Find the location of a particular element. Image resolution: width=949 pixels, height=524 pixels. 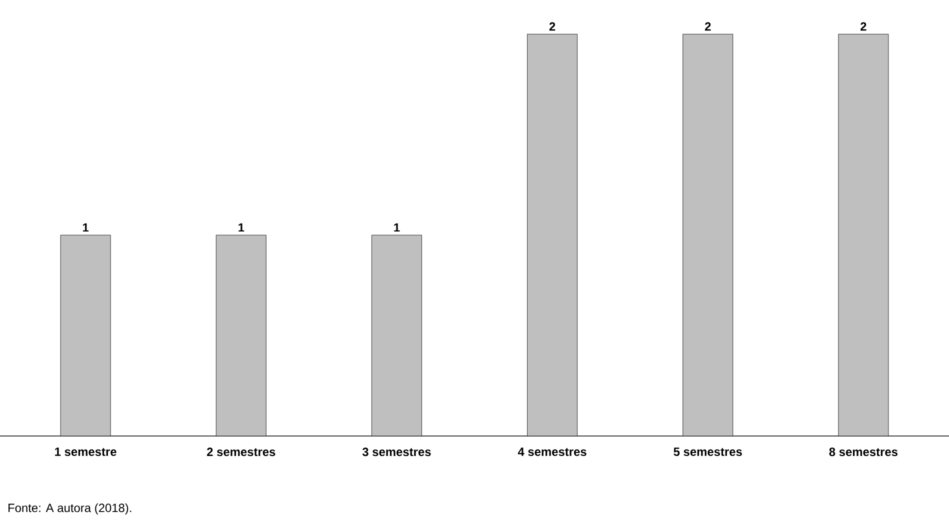

x-tick-label: 1 semestre is located at coordinates (85, 452).